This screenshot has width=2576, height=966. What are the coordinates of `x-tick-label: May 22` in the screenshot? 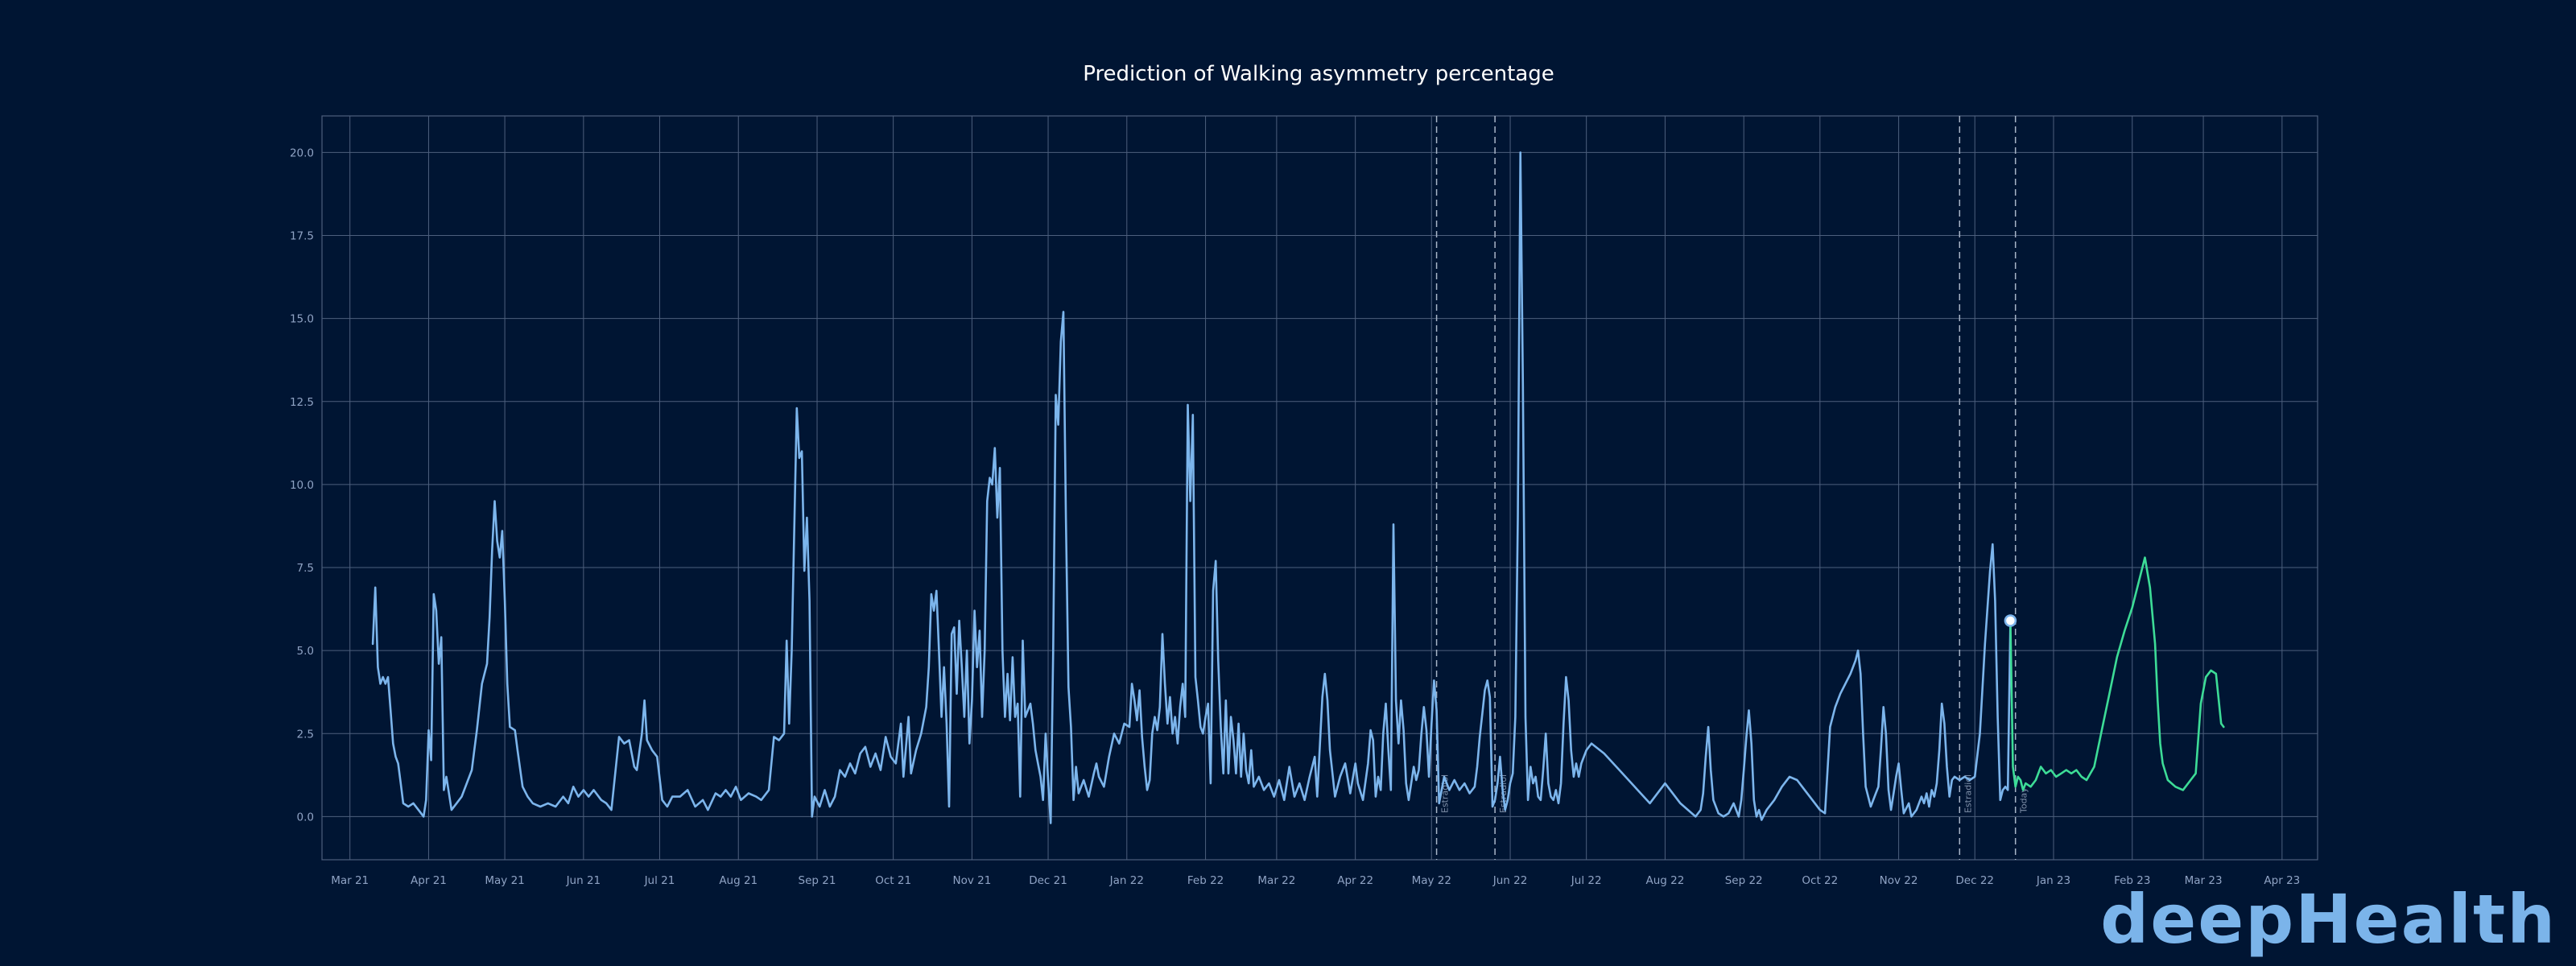 It's located at (1431, 880).